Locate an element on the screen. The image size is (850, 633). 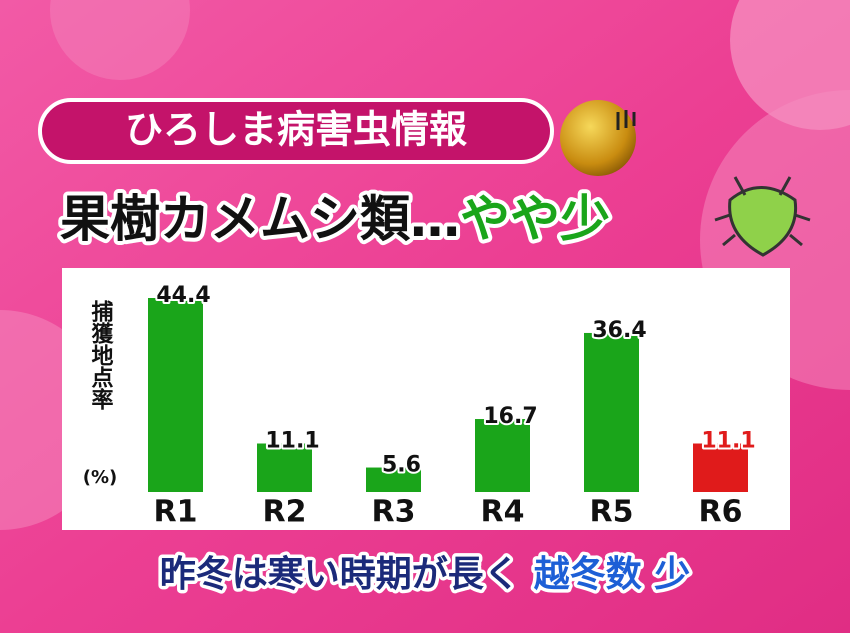
value-label: 44.4 is located at coordinates (183, 295).